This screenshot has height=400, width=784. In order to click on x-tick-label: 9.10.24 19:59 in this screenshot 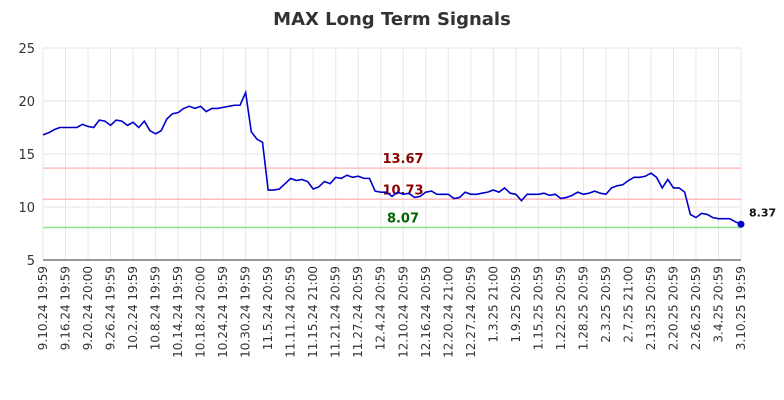, I will do `click(43, 308)`.